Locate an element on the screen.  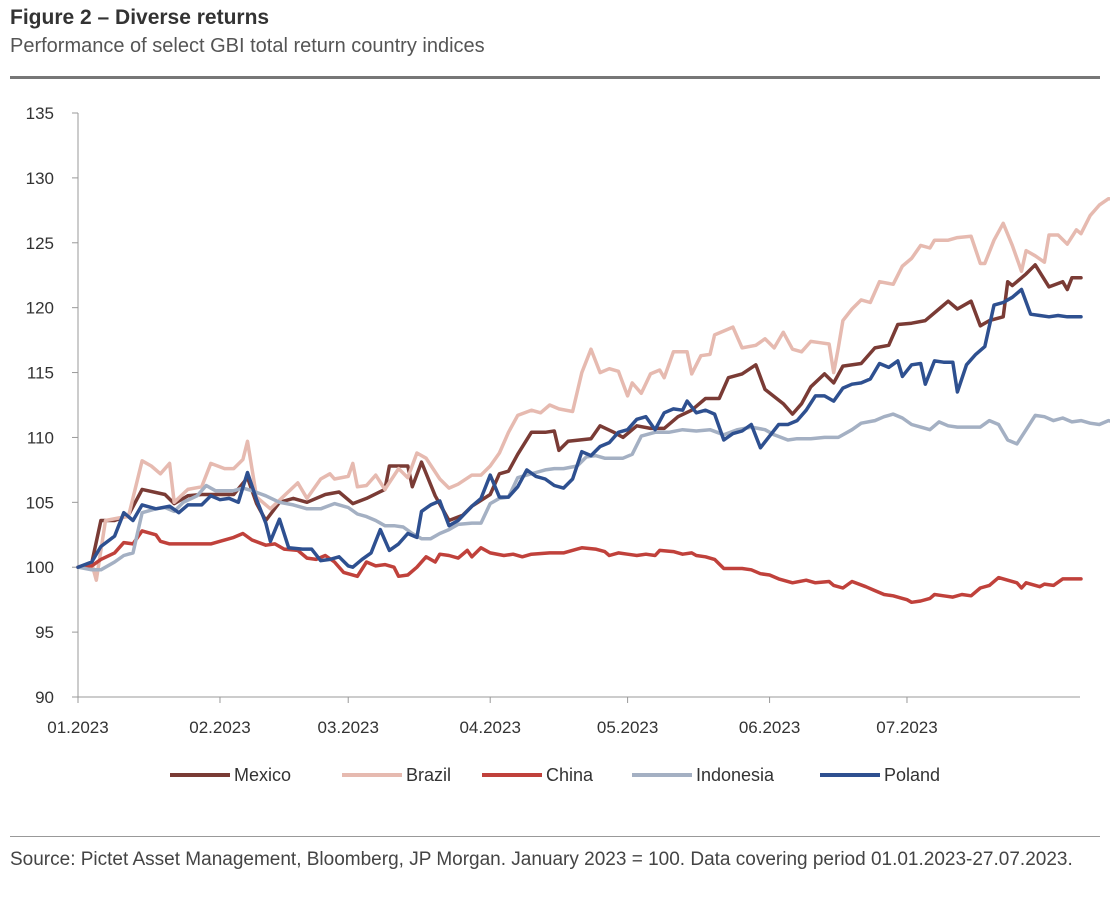
legend-label: China is located at coordinates (570, 775).